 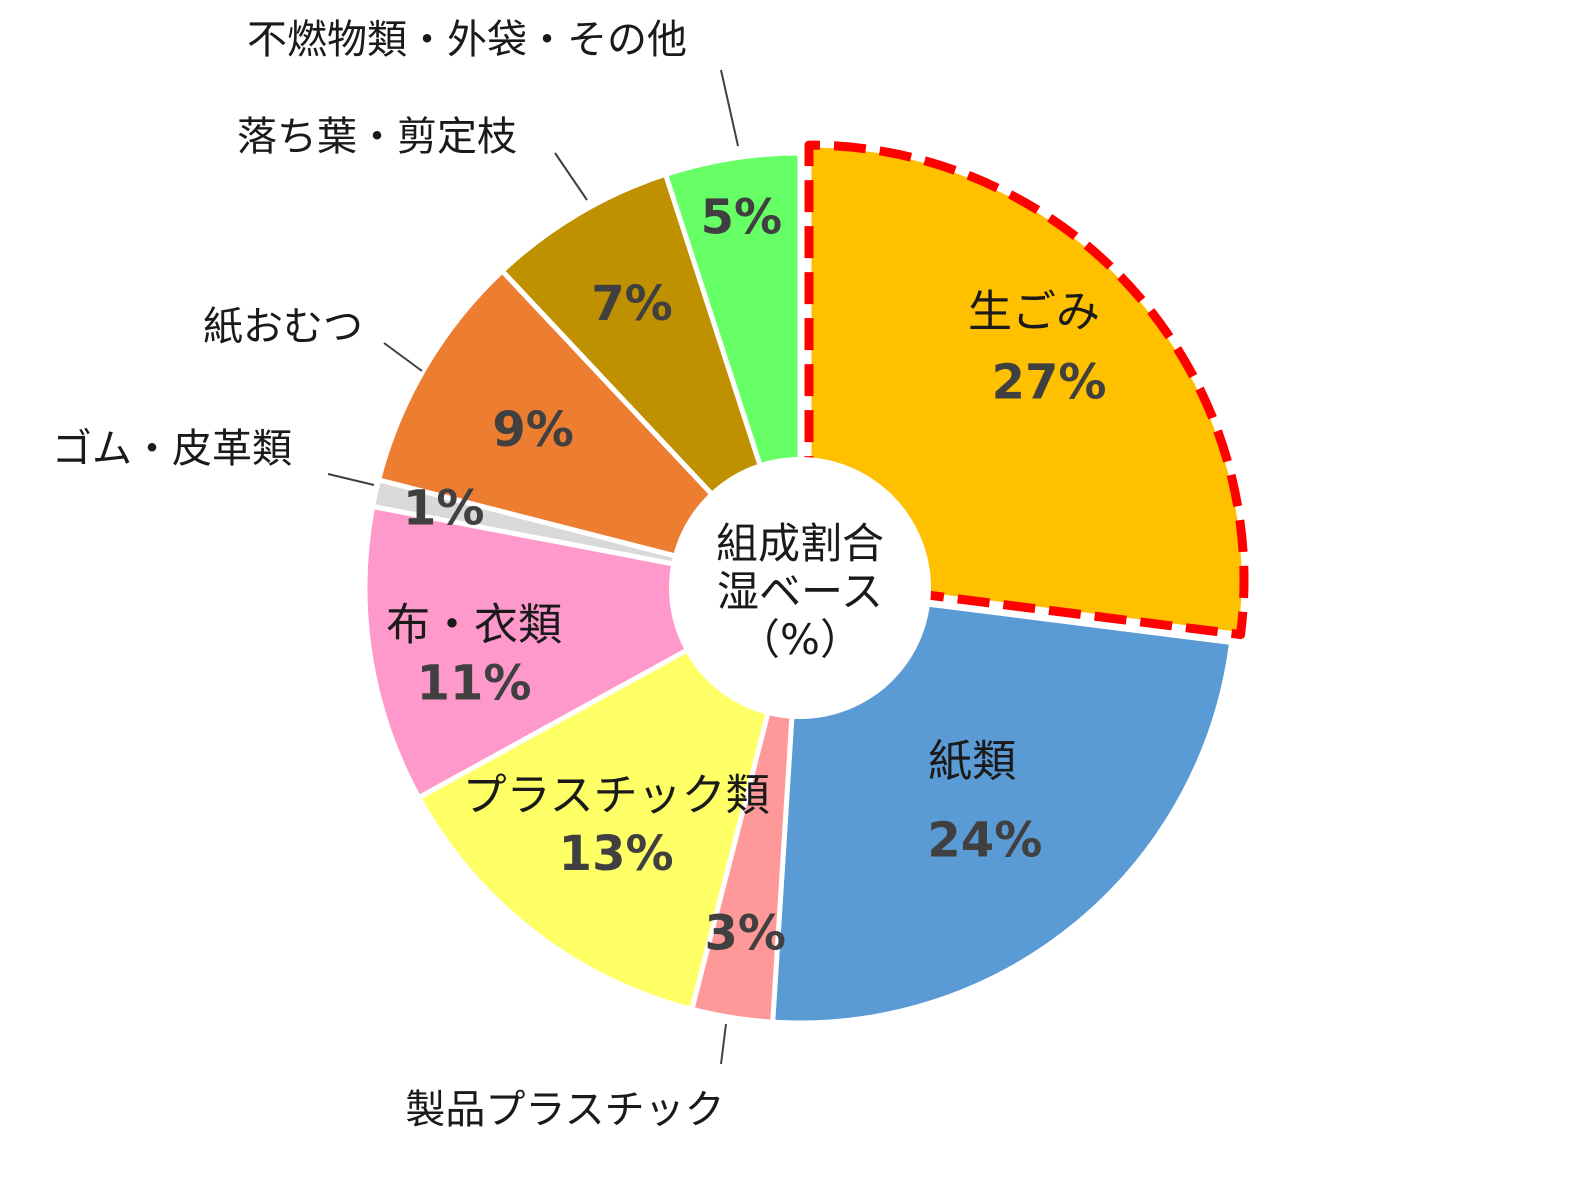 What do you see at coordinates (1034, 312) in the screenshot?
I see `slice-category-label: 生ごみ` at bounding box center [1034, 312].